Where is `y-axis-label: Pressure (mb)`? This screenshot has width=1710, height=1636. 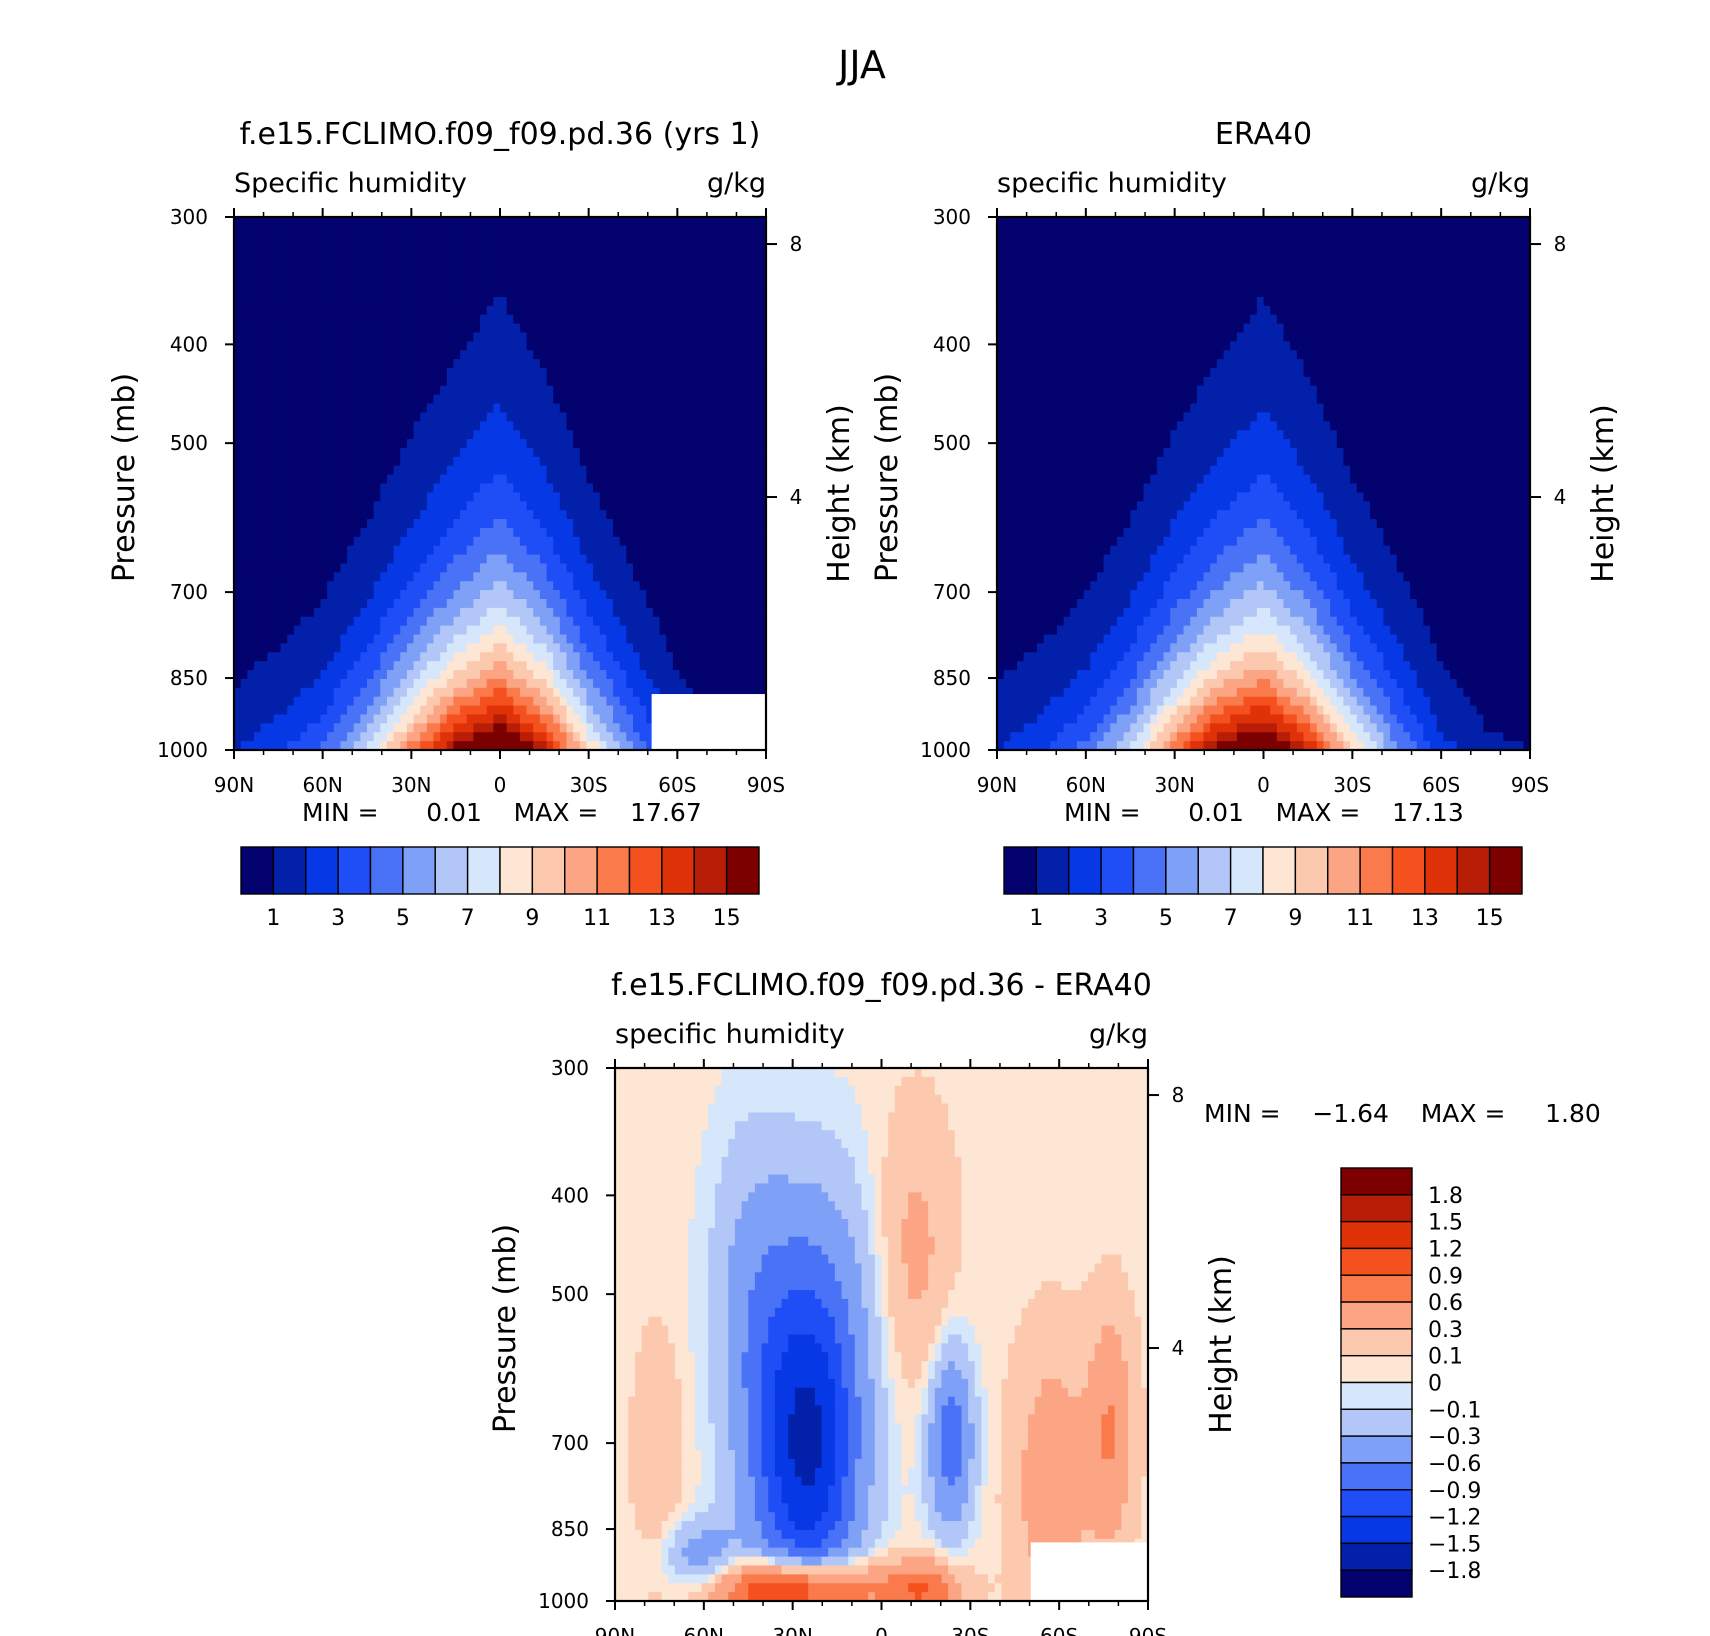
y-axis-label: Pressure (mb) is located at coordinates (124, 477).